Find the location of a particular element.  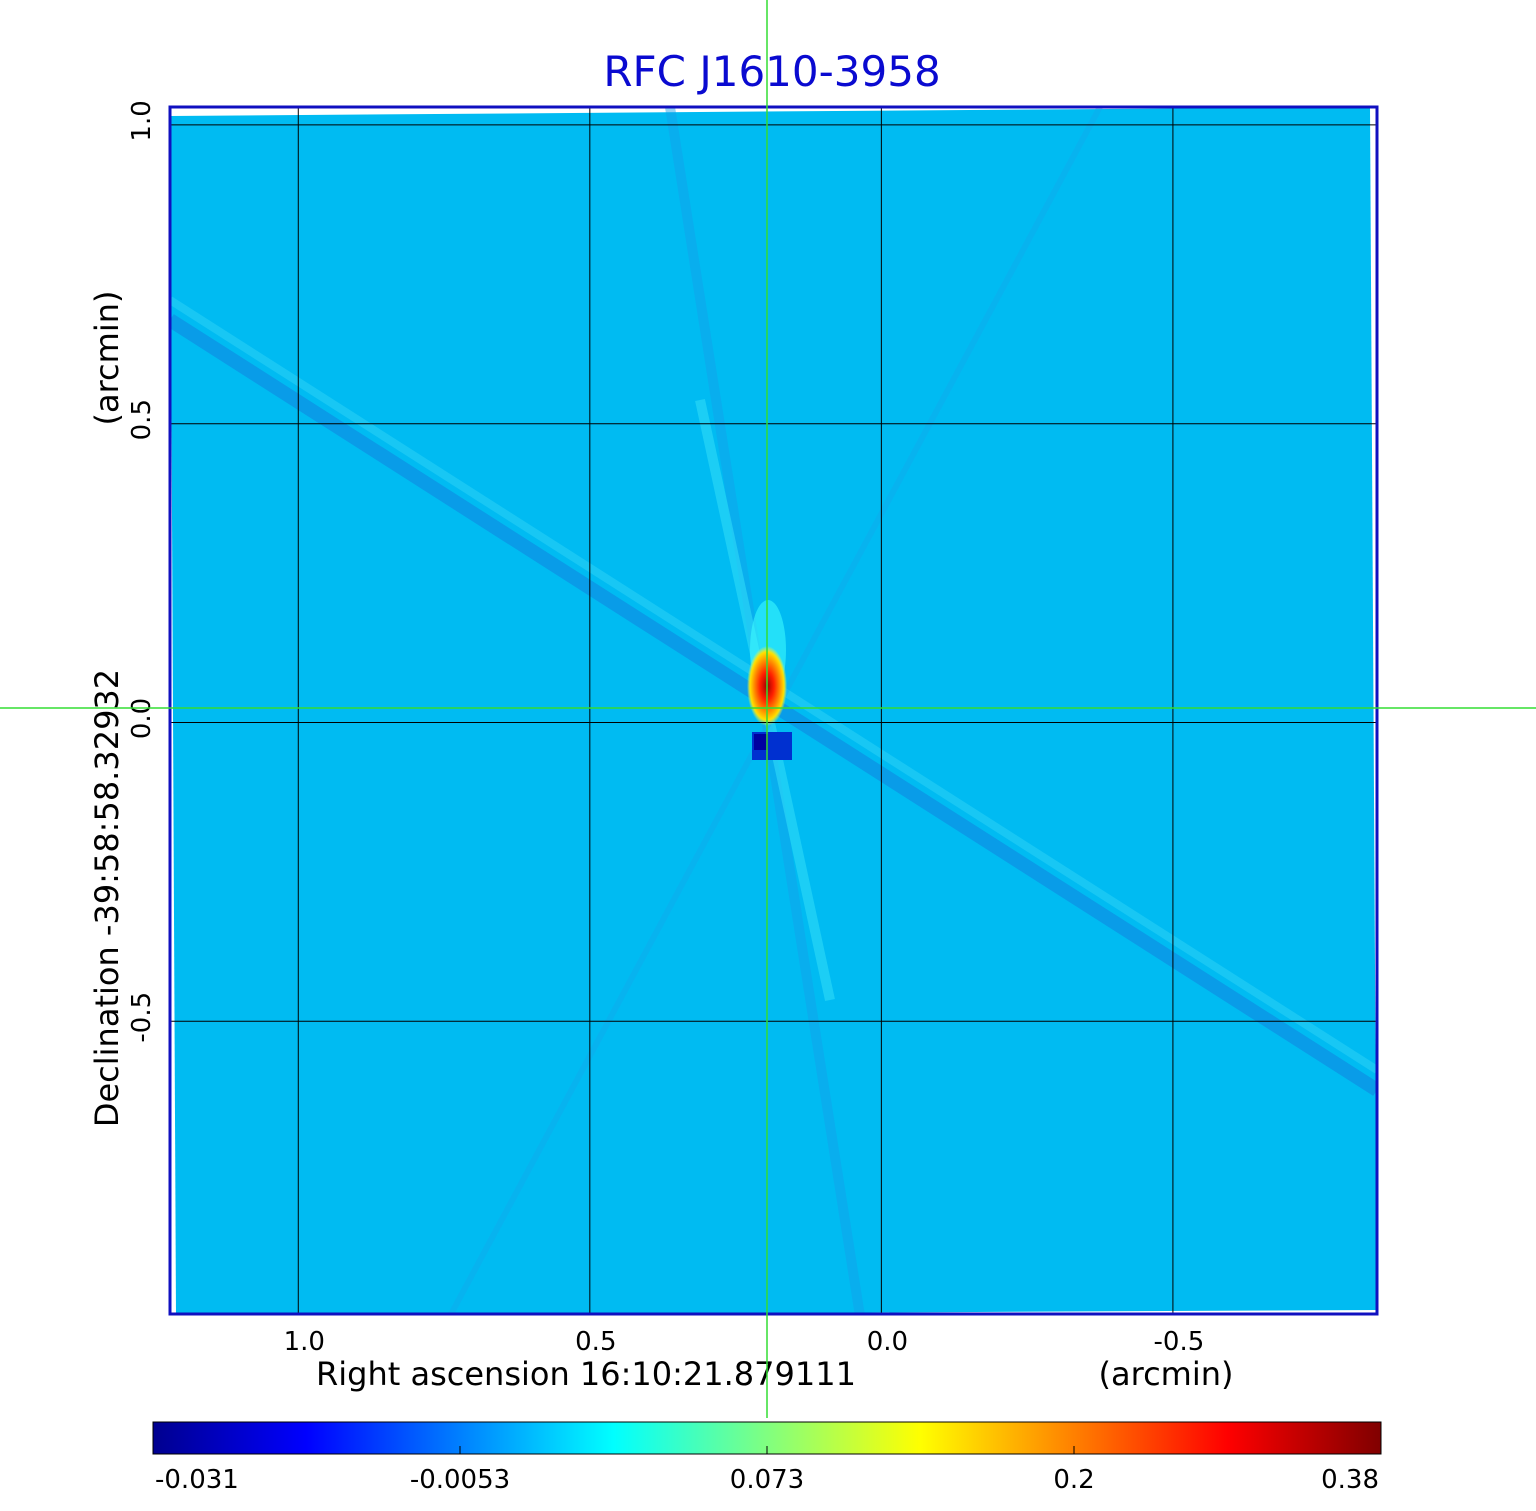

x-axis-unit: (arcmin) is located at coordinates (1166, 1374).